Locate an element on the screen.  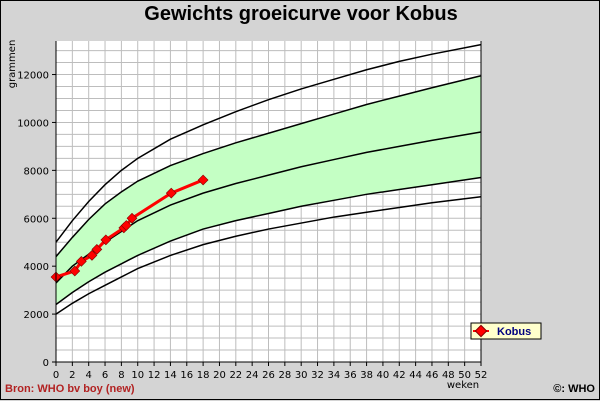
x-tick-label: 22 is located at coordinates (235, 375).